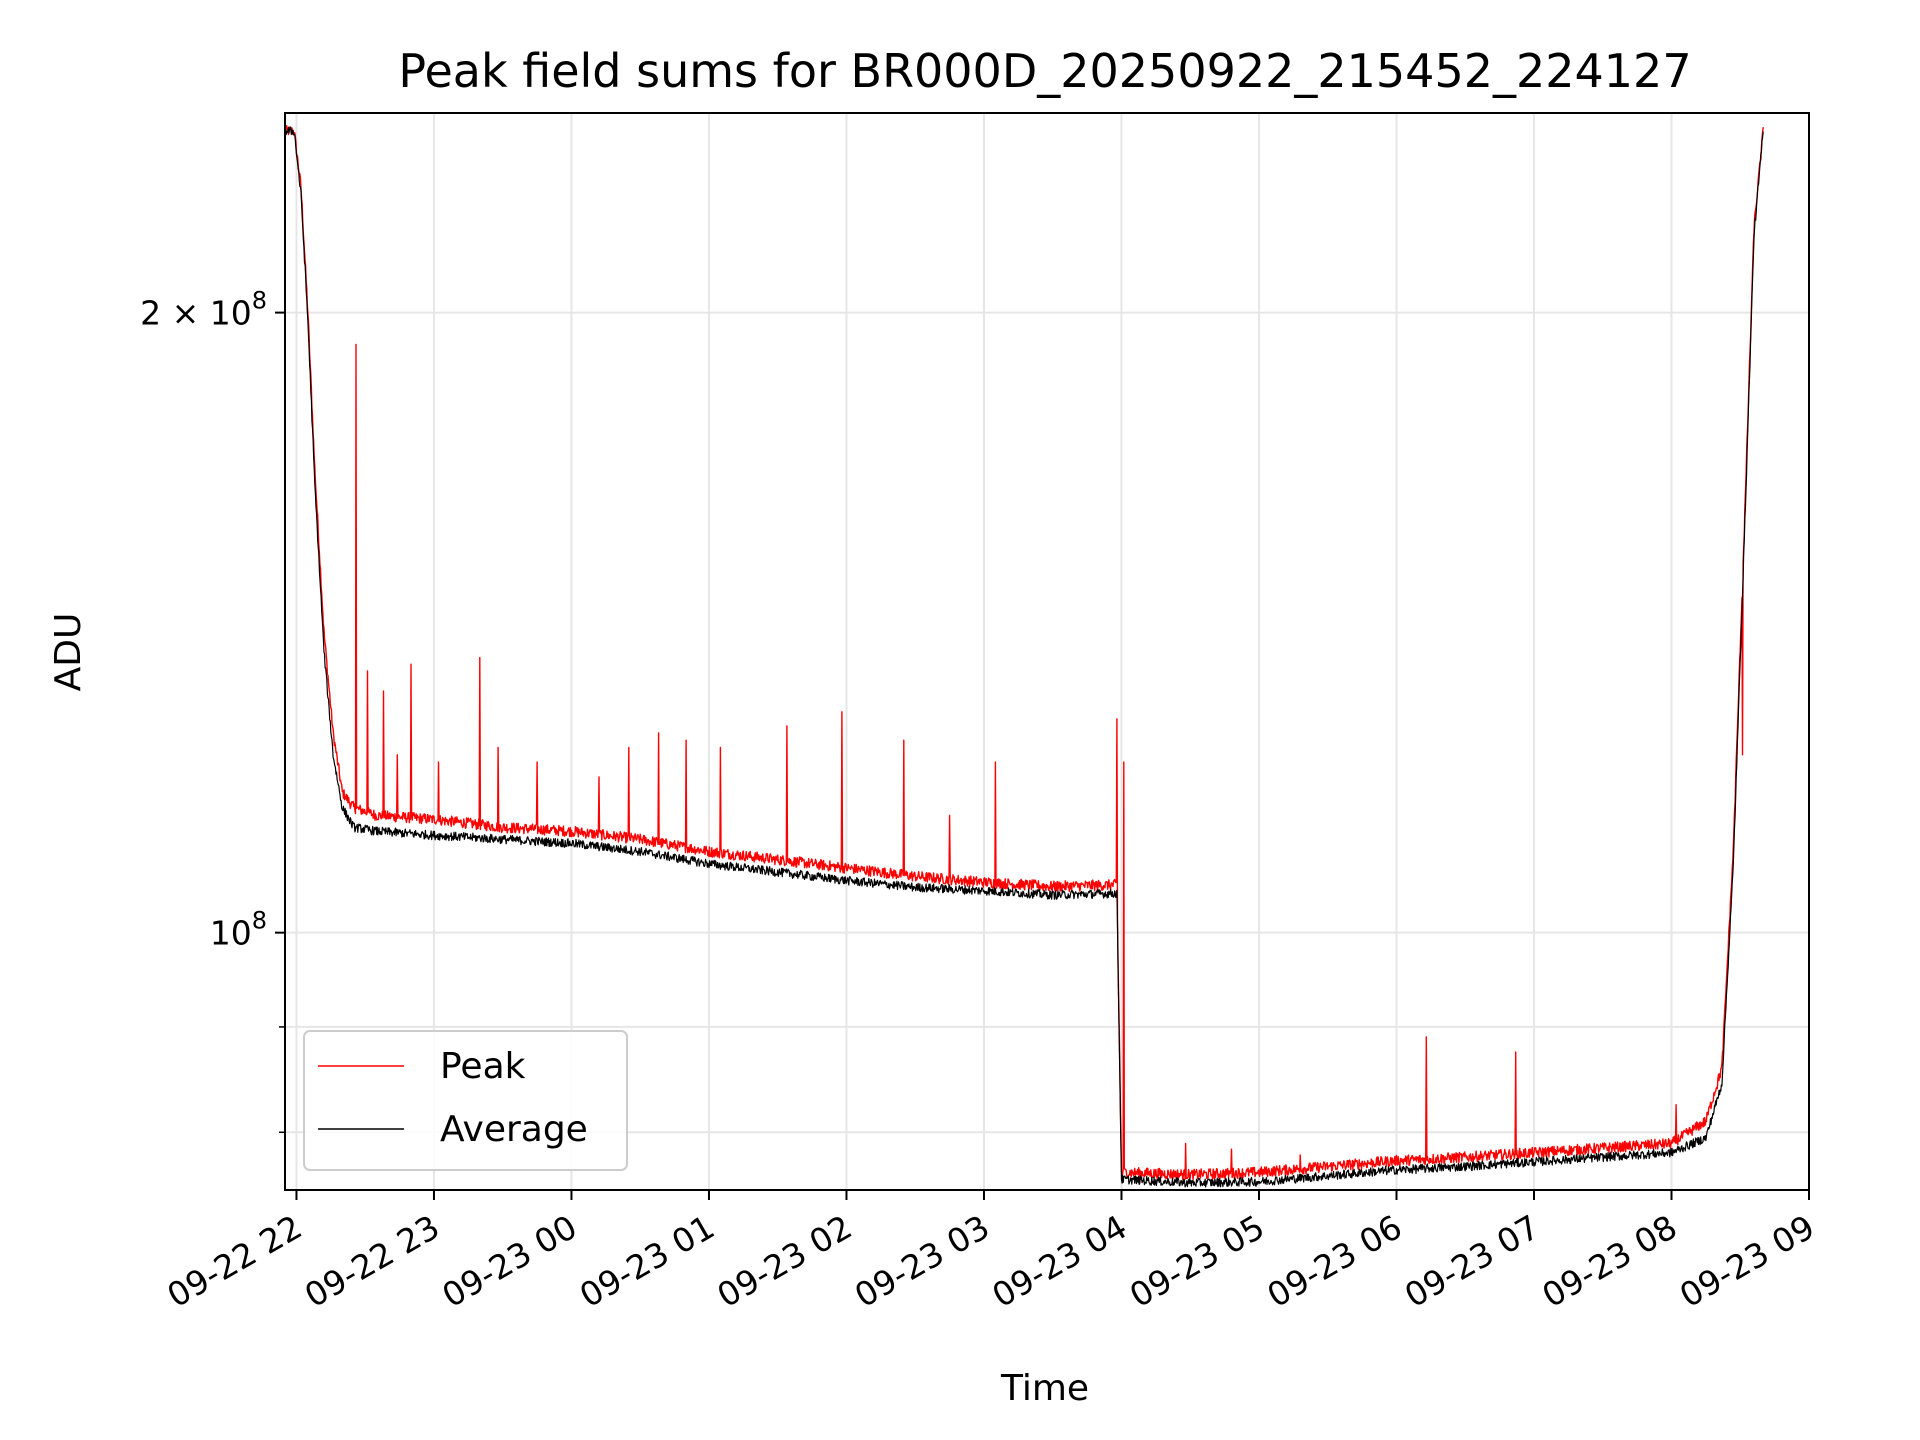  What do you see at coordinates (68, 652) in the screenshot?
I see `y-axis-label: ADU` at bounding box center [68, 652].